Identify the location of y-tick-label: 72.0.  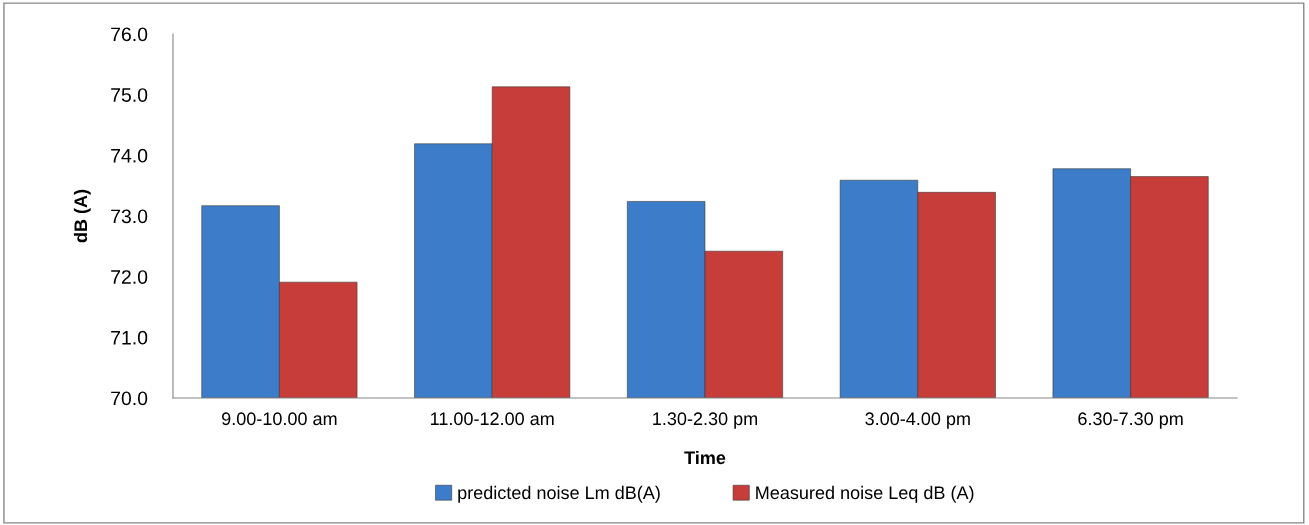
(129, 277).